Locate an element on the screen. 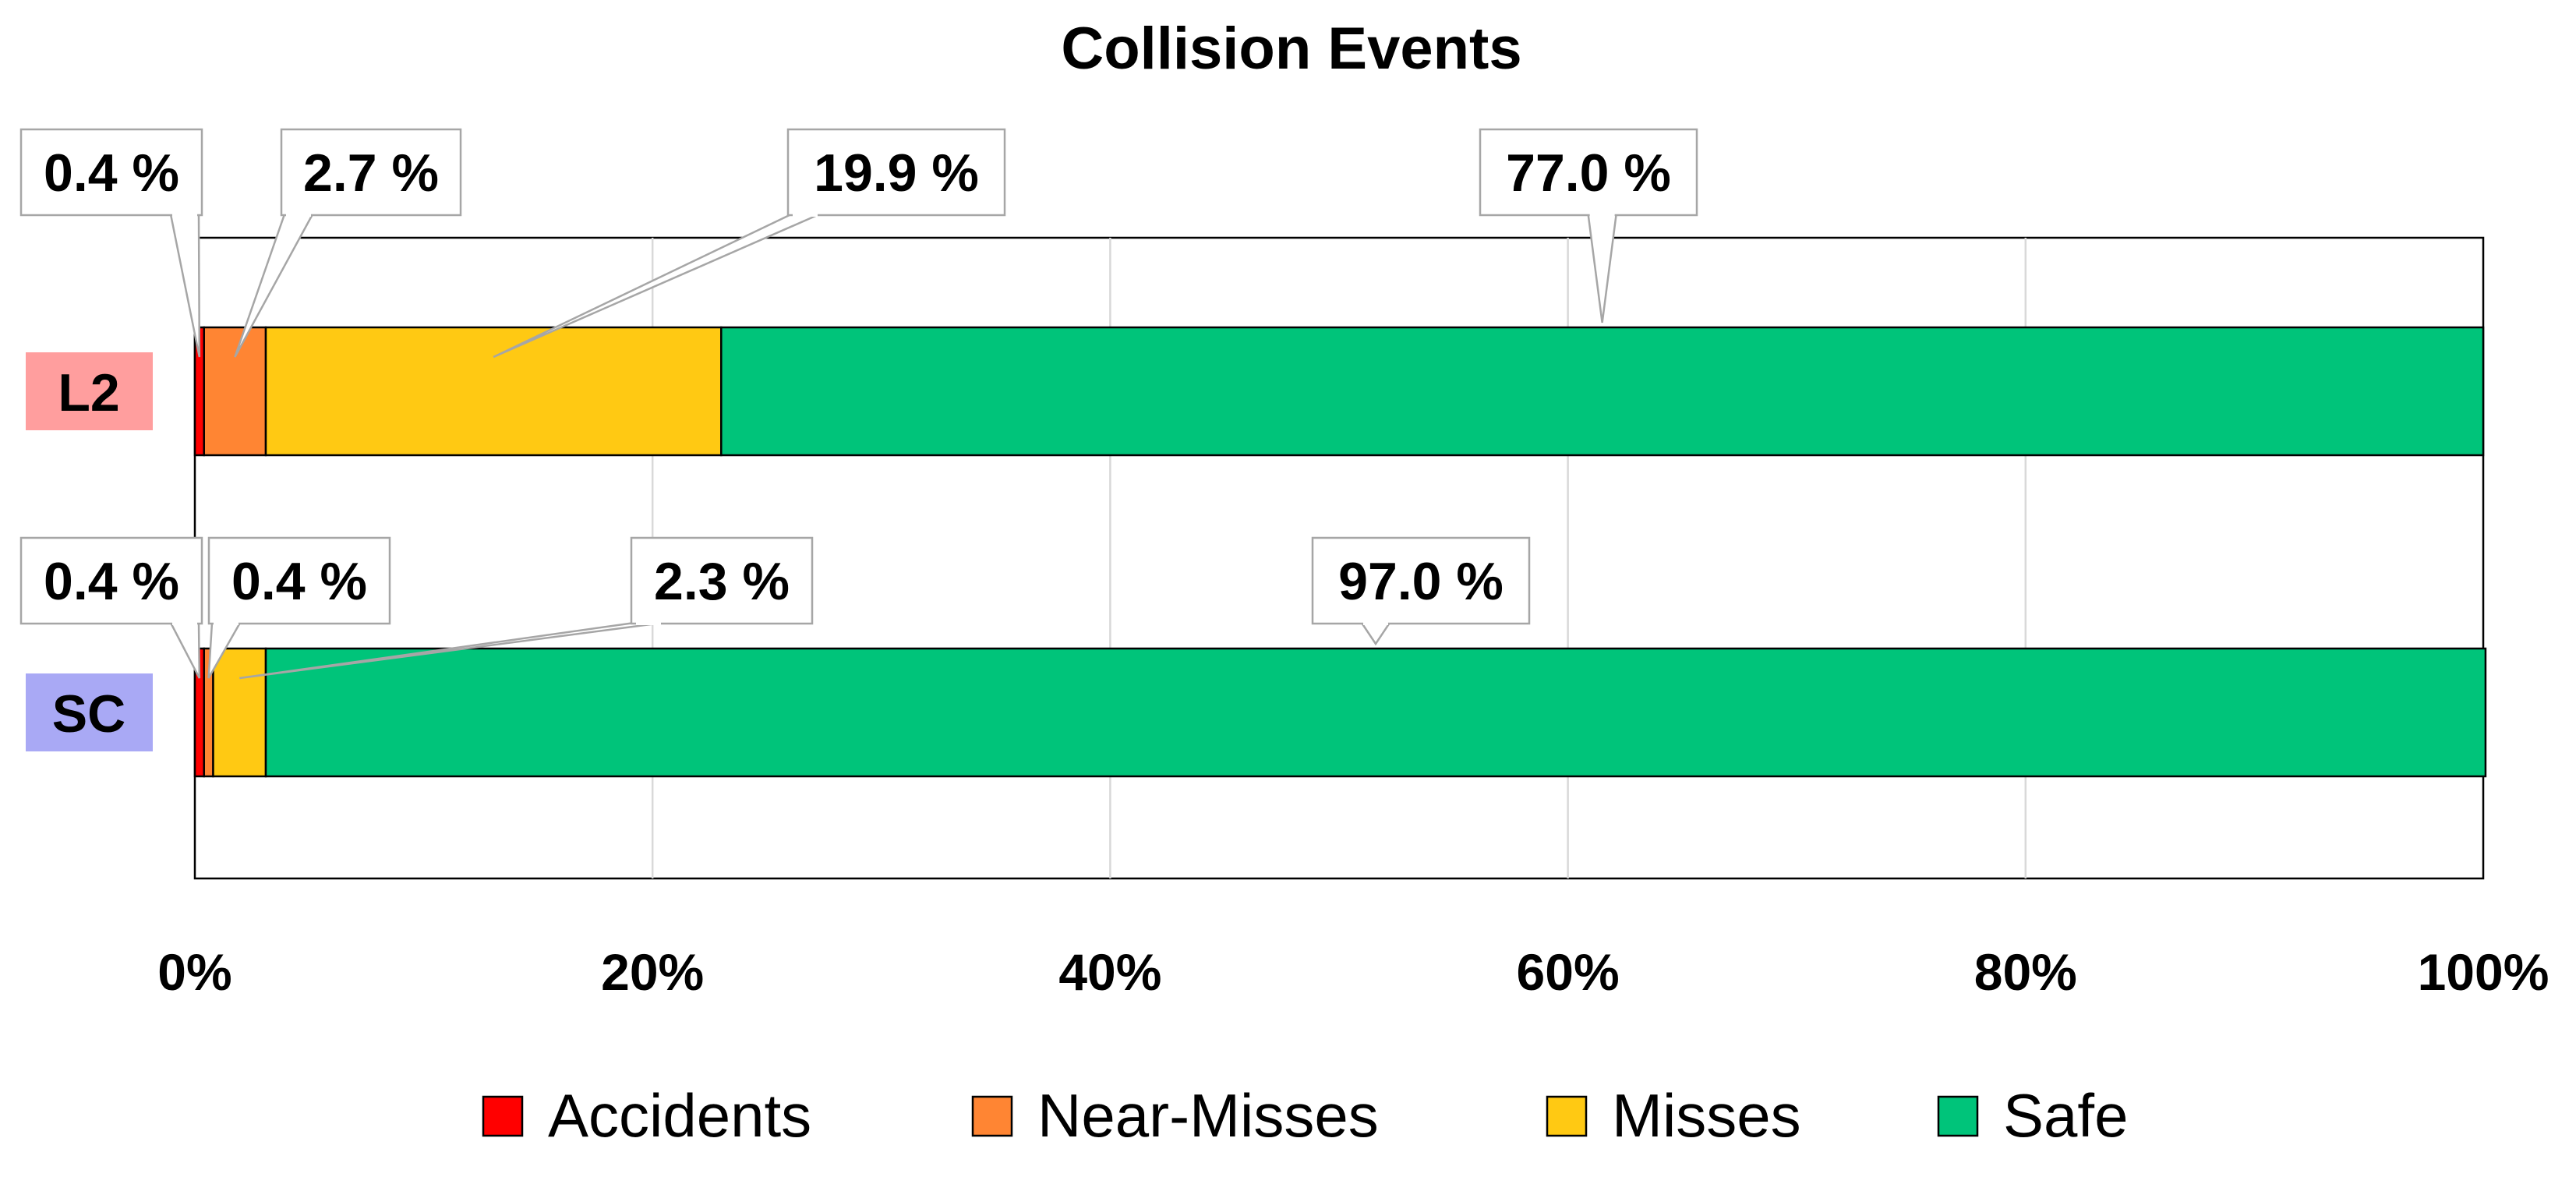  data-label-callout: 97.0 % is located at coordinates (1421, 591).